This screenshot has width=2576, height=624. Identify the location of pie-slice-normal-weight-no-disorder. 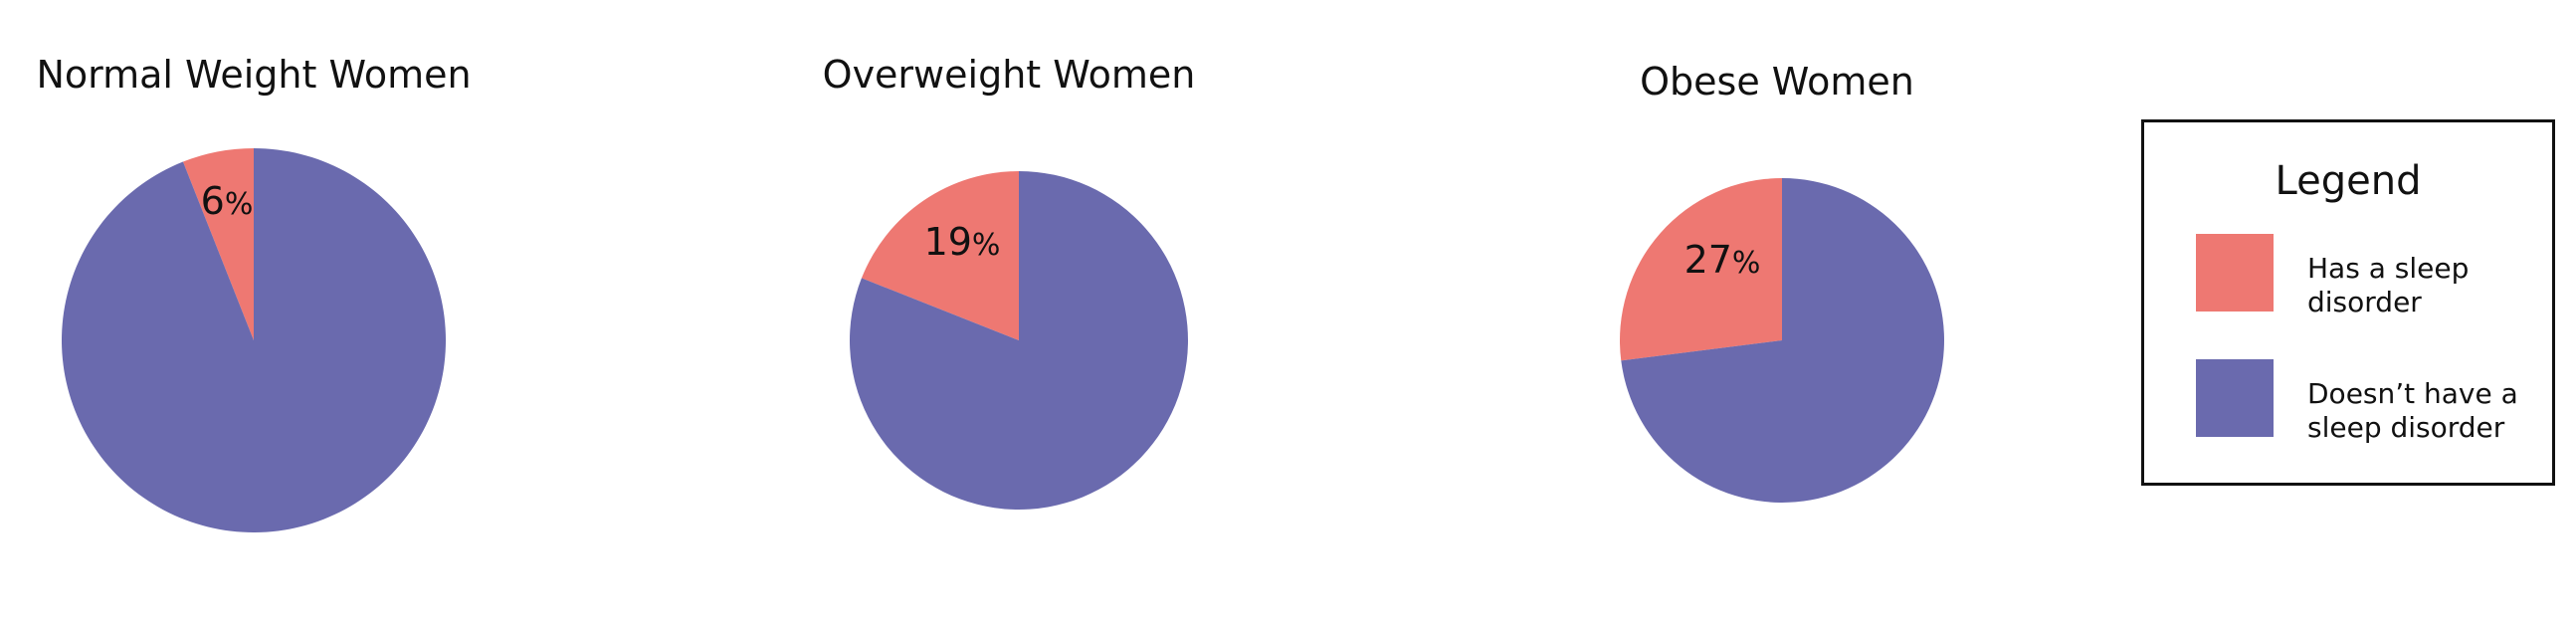
(254, 340).